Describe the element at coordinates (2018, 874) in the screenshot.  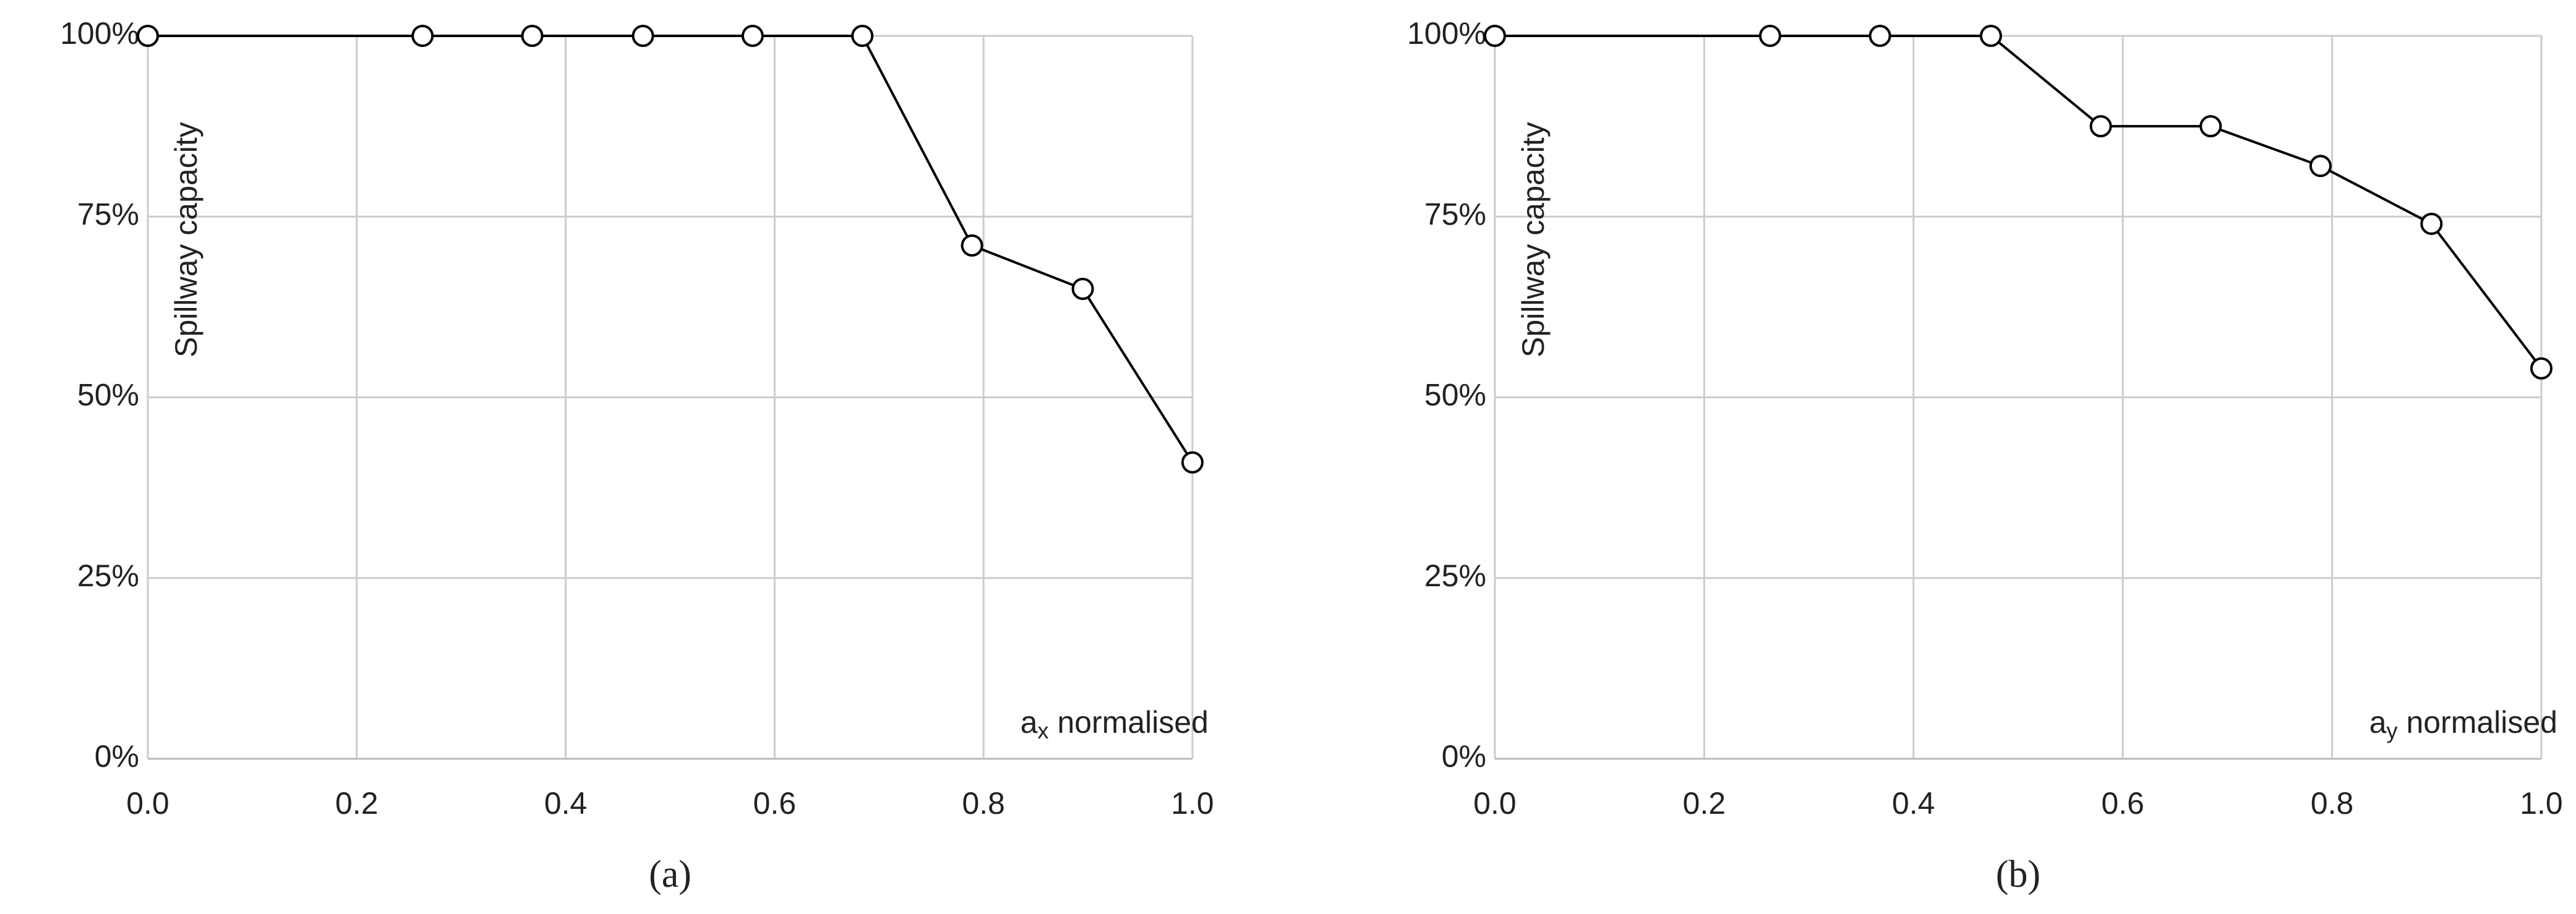
I see `panel-label: (b)` at that location.